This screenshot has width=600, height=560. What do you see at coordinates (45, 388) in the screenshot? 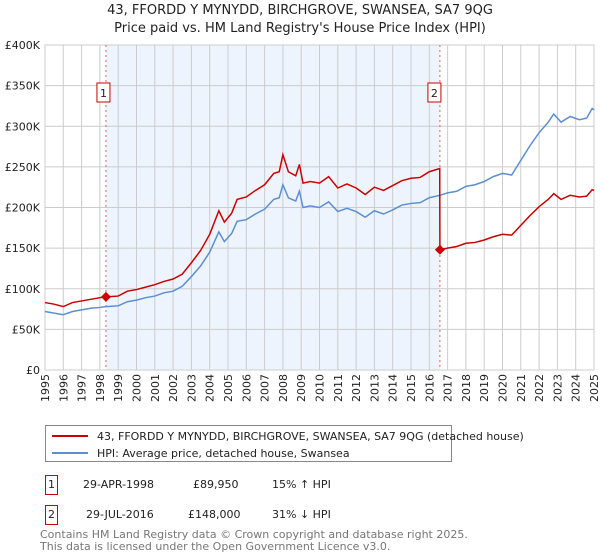
I see `x-tick-label: 1995` at bounding box center [45, 388].